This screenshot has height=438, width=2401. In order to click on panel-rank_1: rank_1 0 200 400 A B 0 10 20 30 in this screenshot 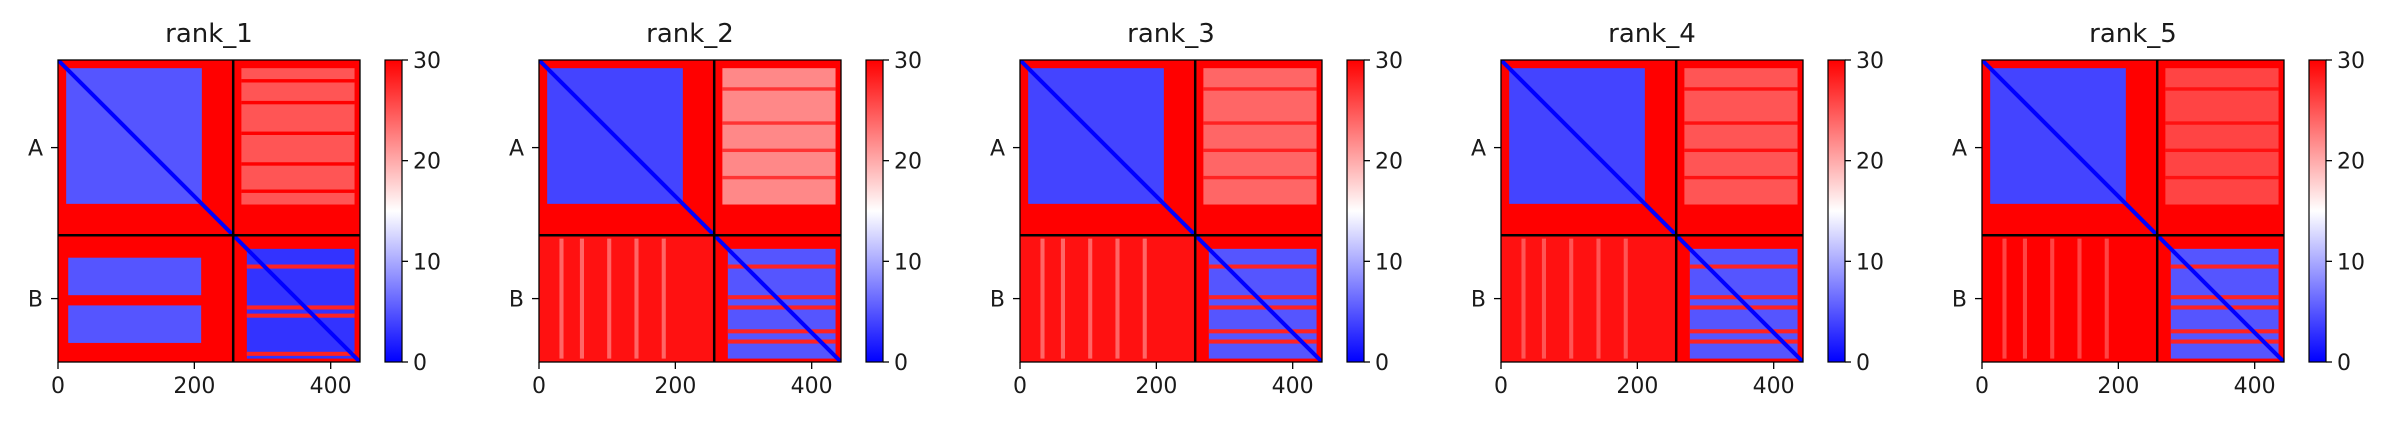, I will do `click(234, 209)`.